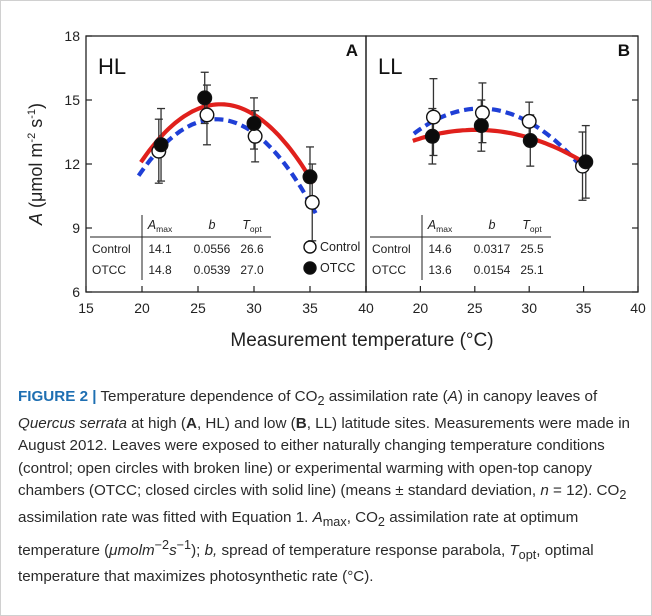  I want to click on table-cell-topt: 27.0, so click(252, 270).